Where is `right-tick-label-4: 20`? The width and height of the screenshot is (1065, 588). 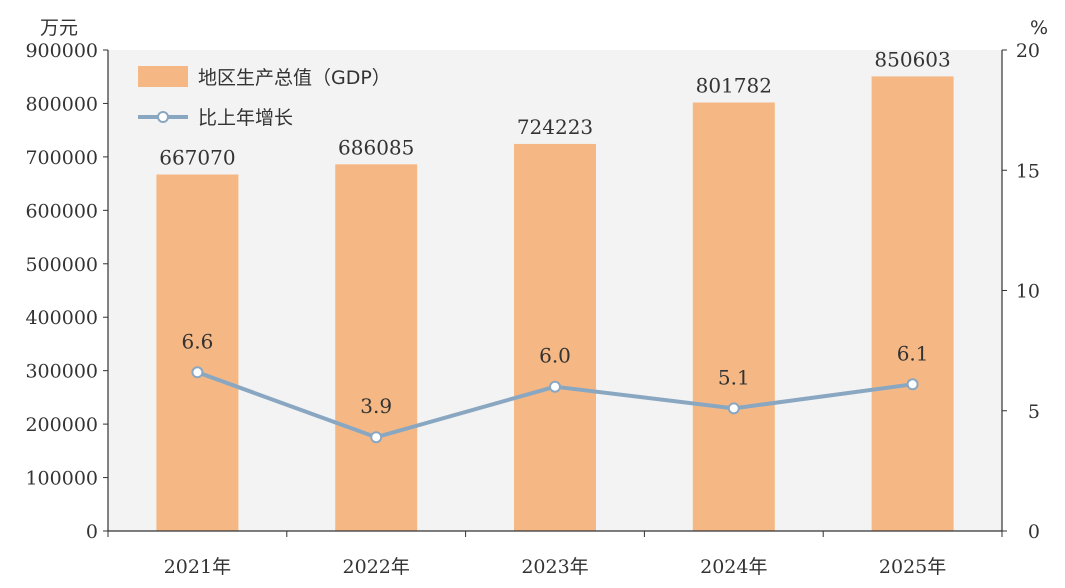
right-tick-label-4: 20 is located at coordinates (1028, 51).